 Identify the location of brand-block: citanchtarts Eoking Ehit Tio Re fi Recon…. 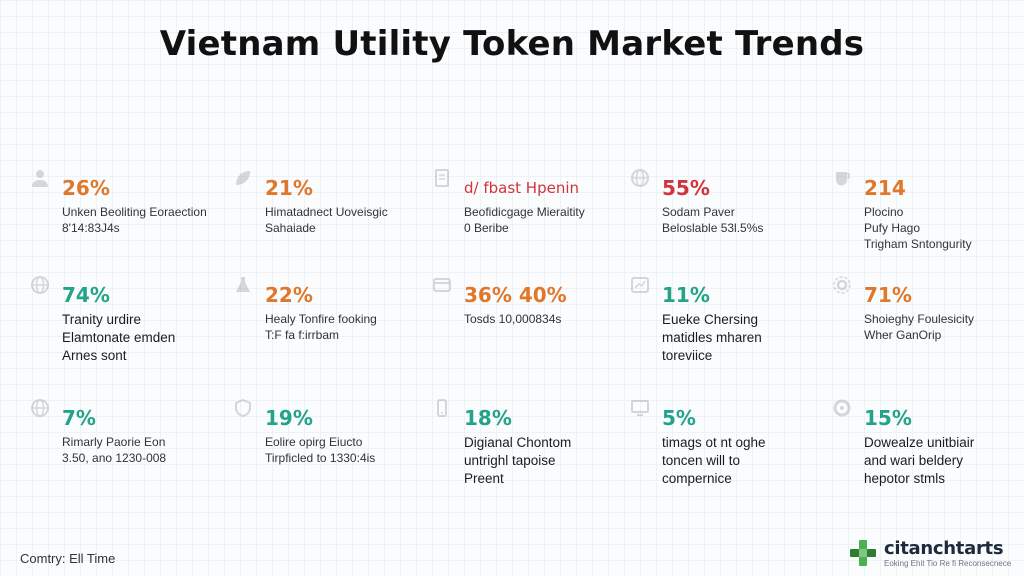
(933, 553).